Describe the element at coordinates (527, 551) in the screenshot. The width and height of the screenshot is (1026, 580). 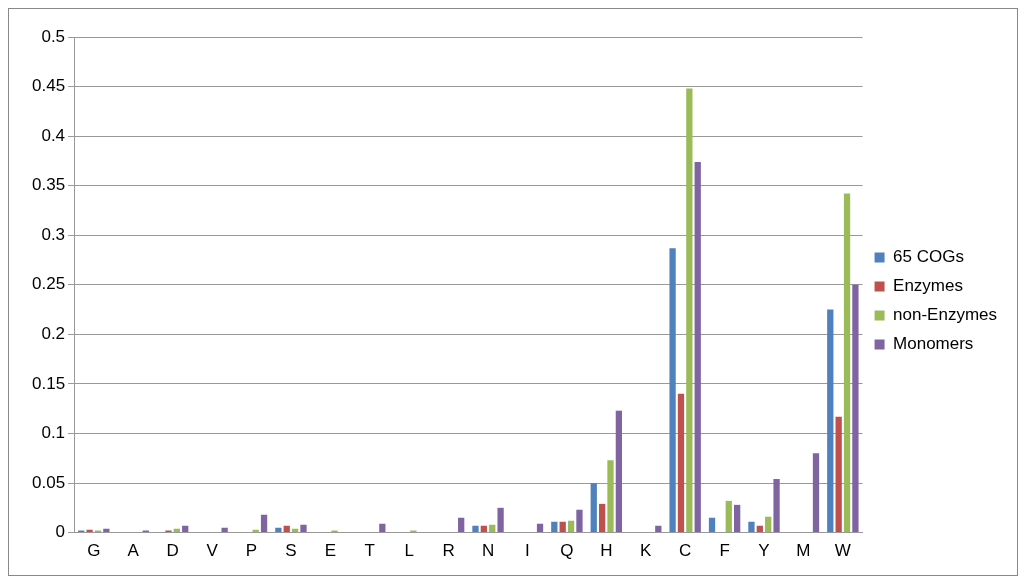
I see `x-tick-label: I` at that location.